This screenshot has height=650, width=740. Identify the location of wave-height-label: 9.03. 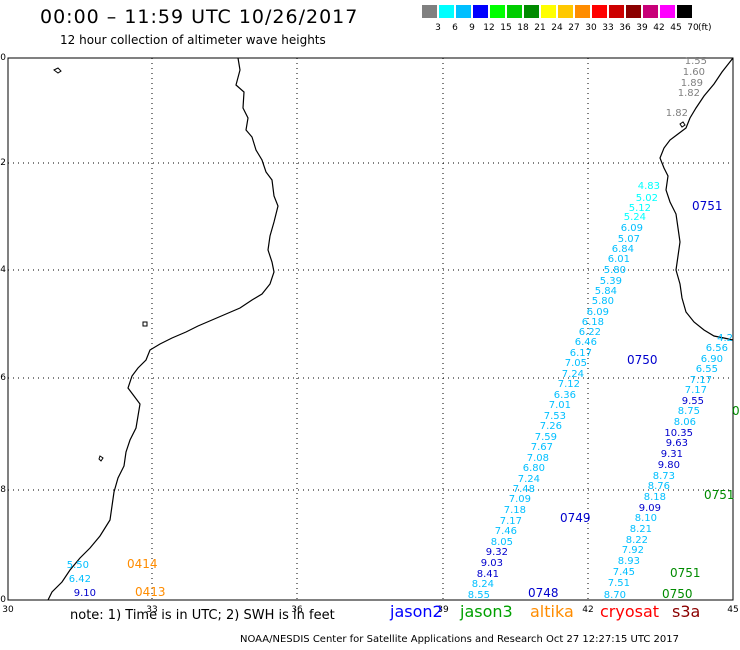
(492, 563).